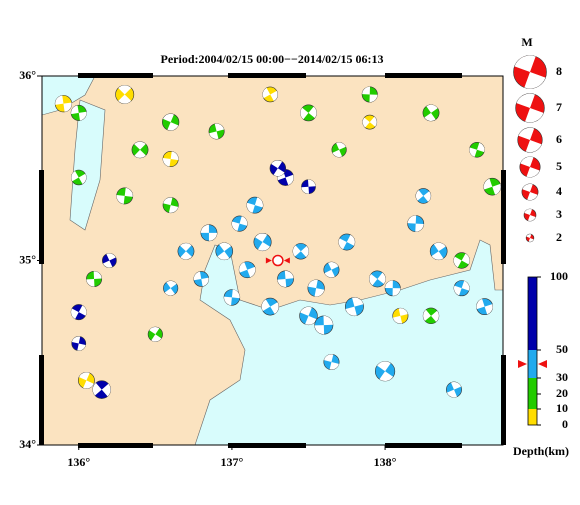  What do you see at coordinates (559, 166) in the screenshot?
I see `legend-label: 5` at bounding box center [559, 166].